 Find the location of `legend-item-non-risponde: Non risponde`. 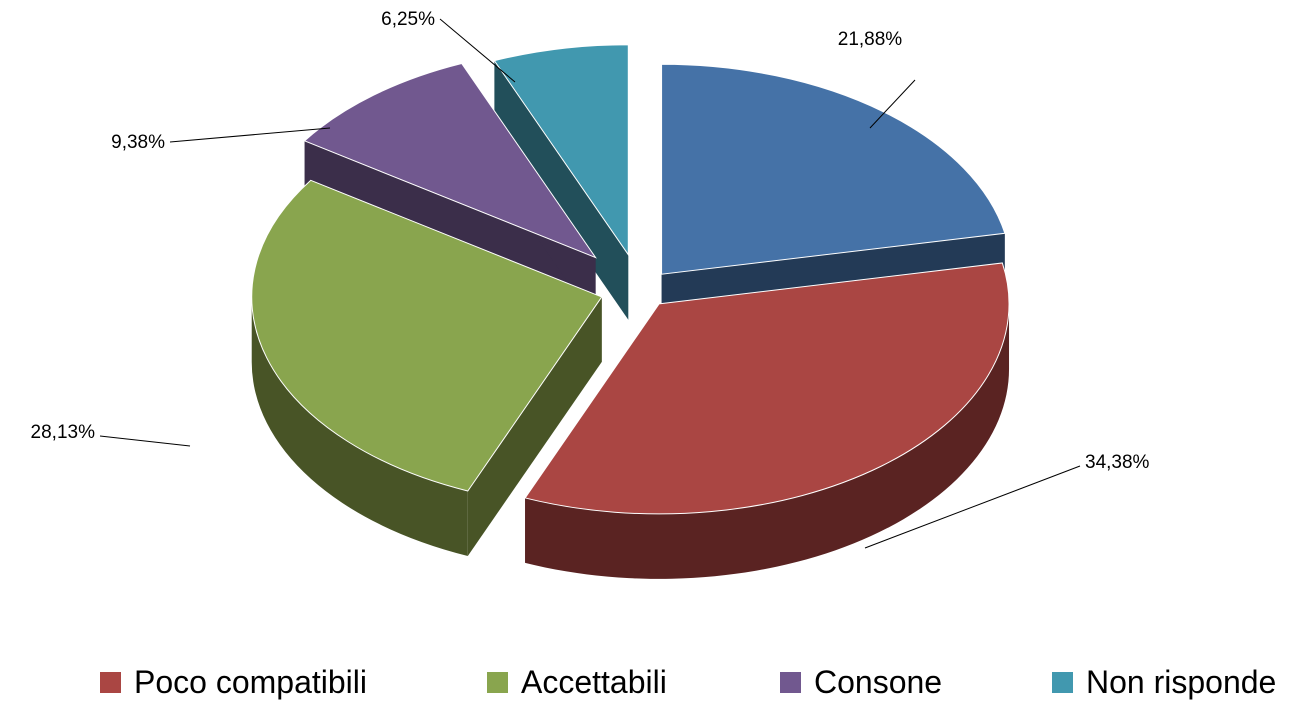

legend-item-non-risponde: Non risponde is located at coordinates (1164, 682).